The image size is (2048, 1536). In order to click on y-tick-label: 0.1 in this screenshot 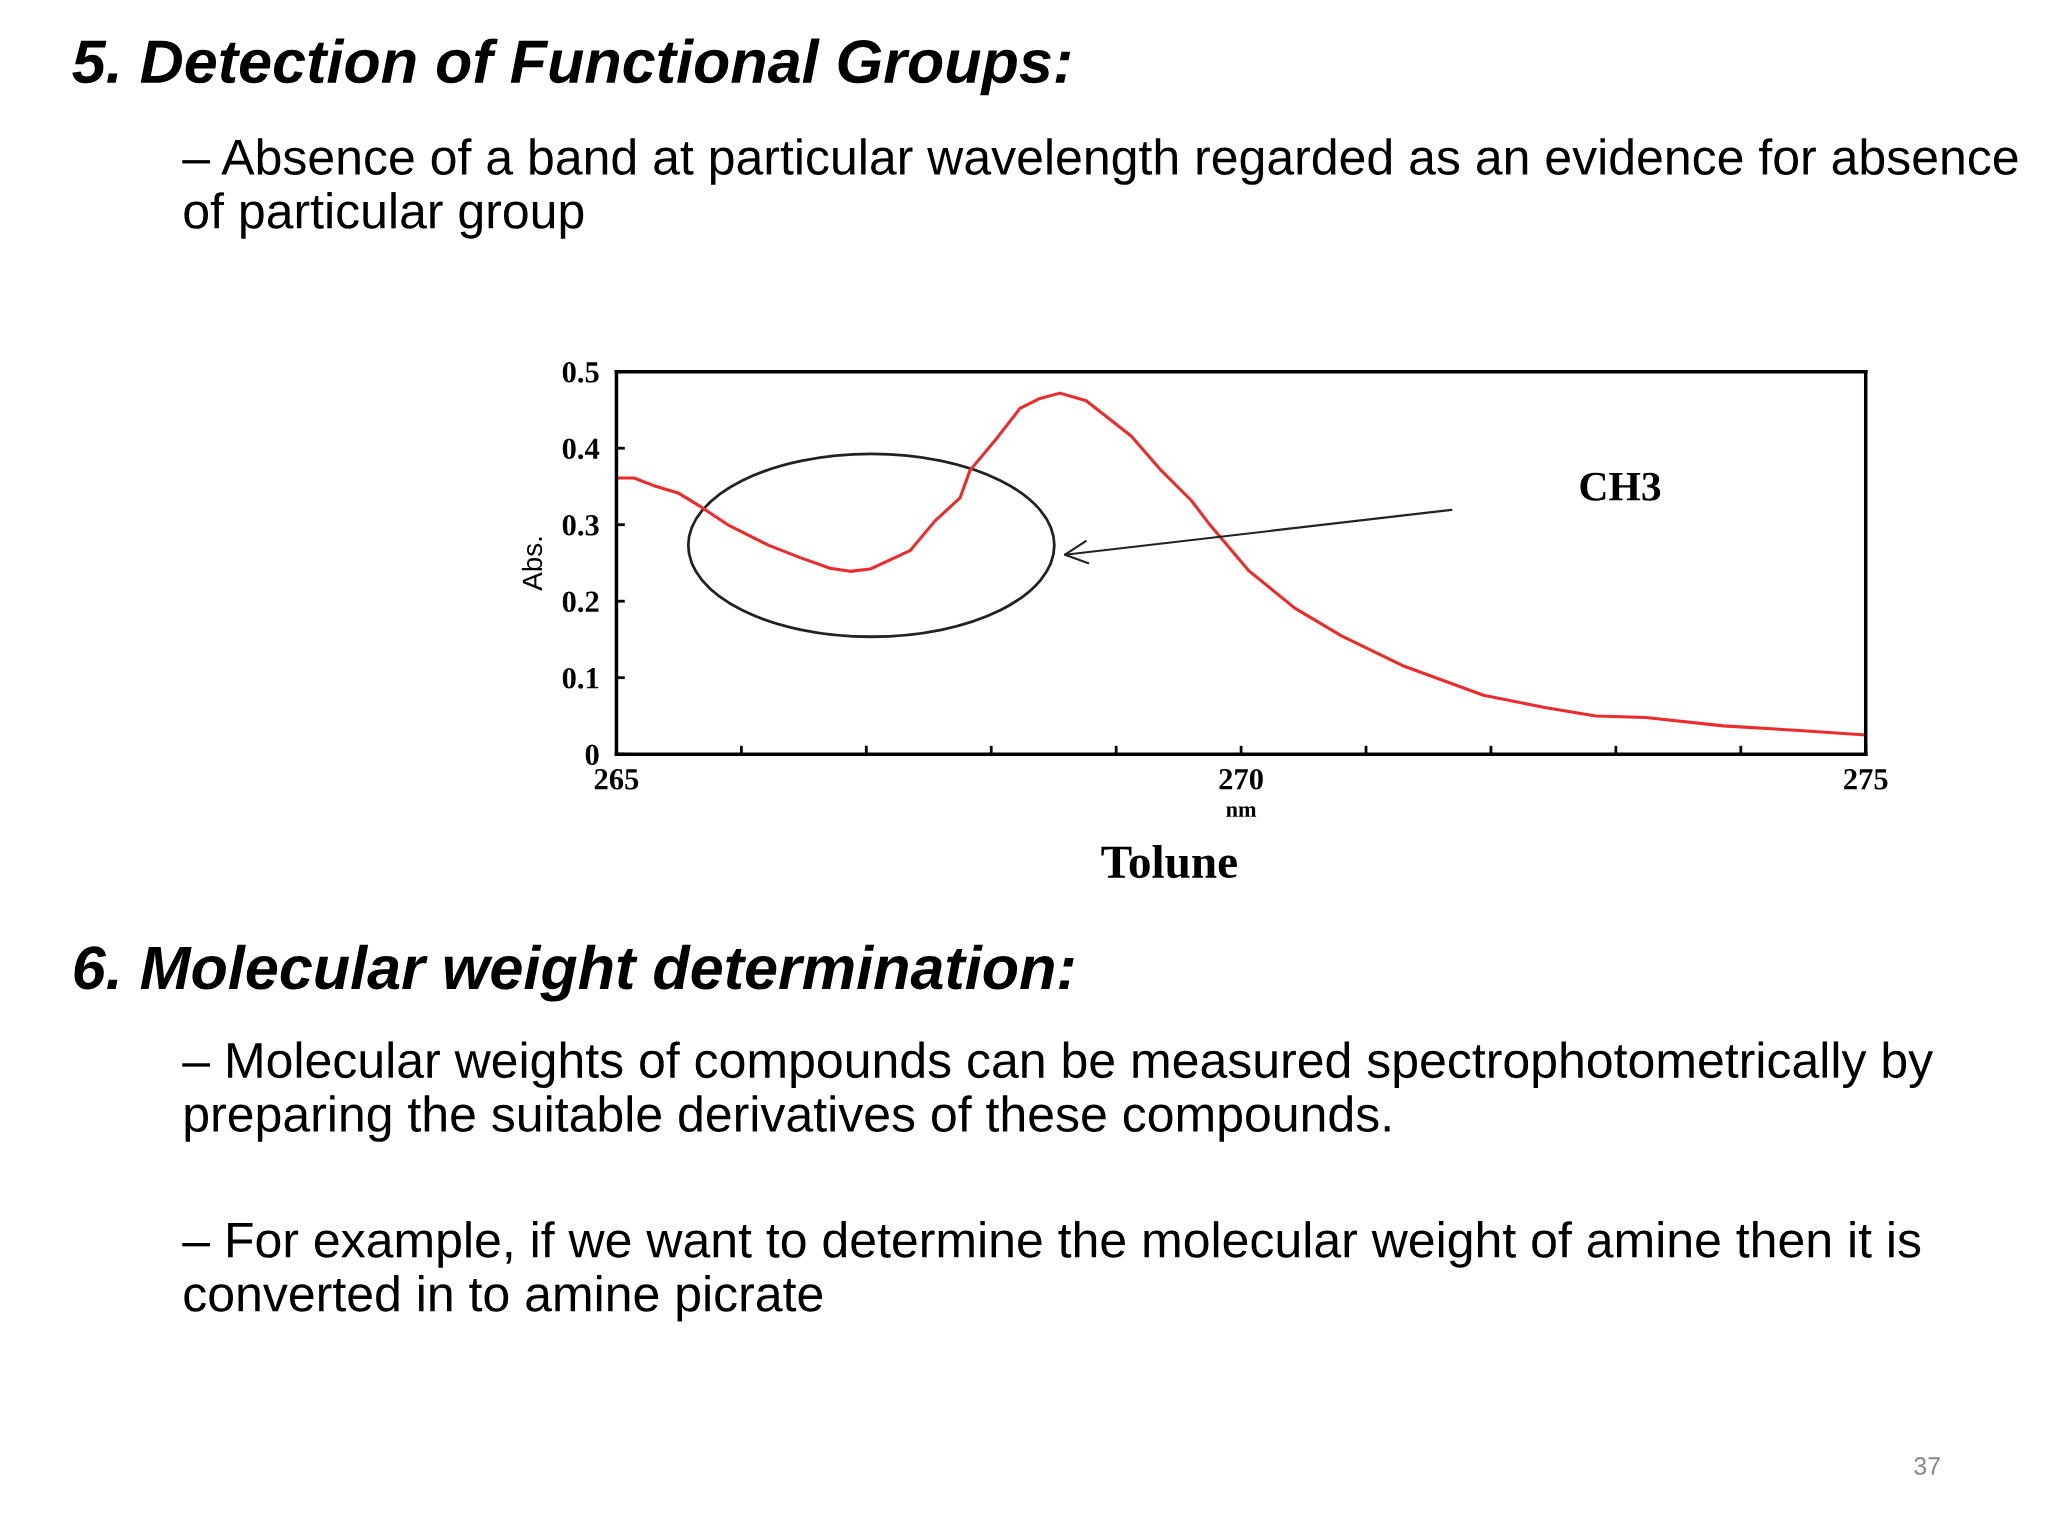, I will do `click(580, 678)`.